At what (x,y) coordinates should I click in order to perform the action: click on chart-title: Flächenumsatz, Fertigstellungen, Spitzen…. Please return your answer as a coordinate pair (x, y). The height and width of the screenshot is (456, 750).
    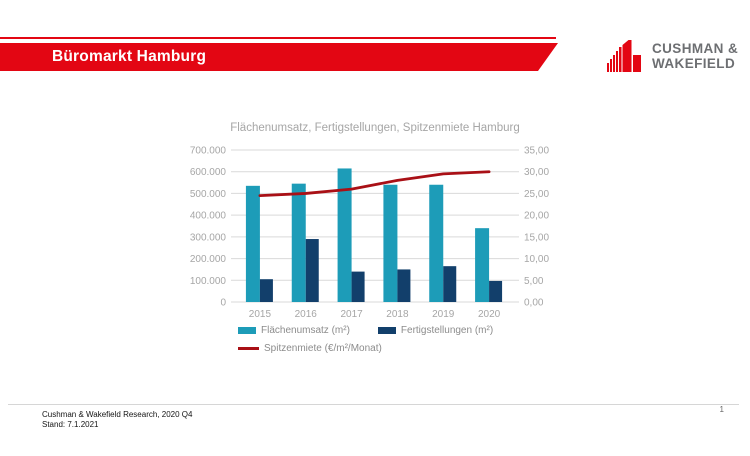
    Looking at the image, I should click on (375, 128).